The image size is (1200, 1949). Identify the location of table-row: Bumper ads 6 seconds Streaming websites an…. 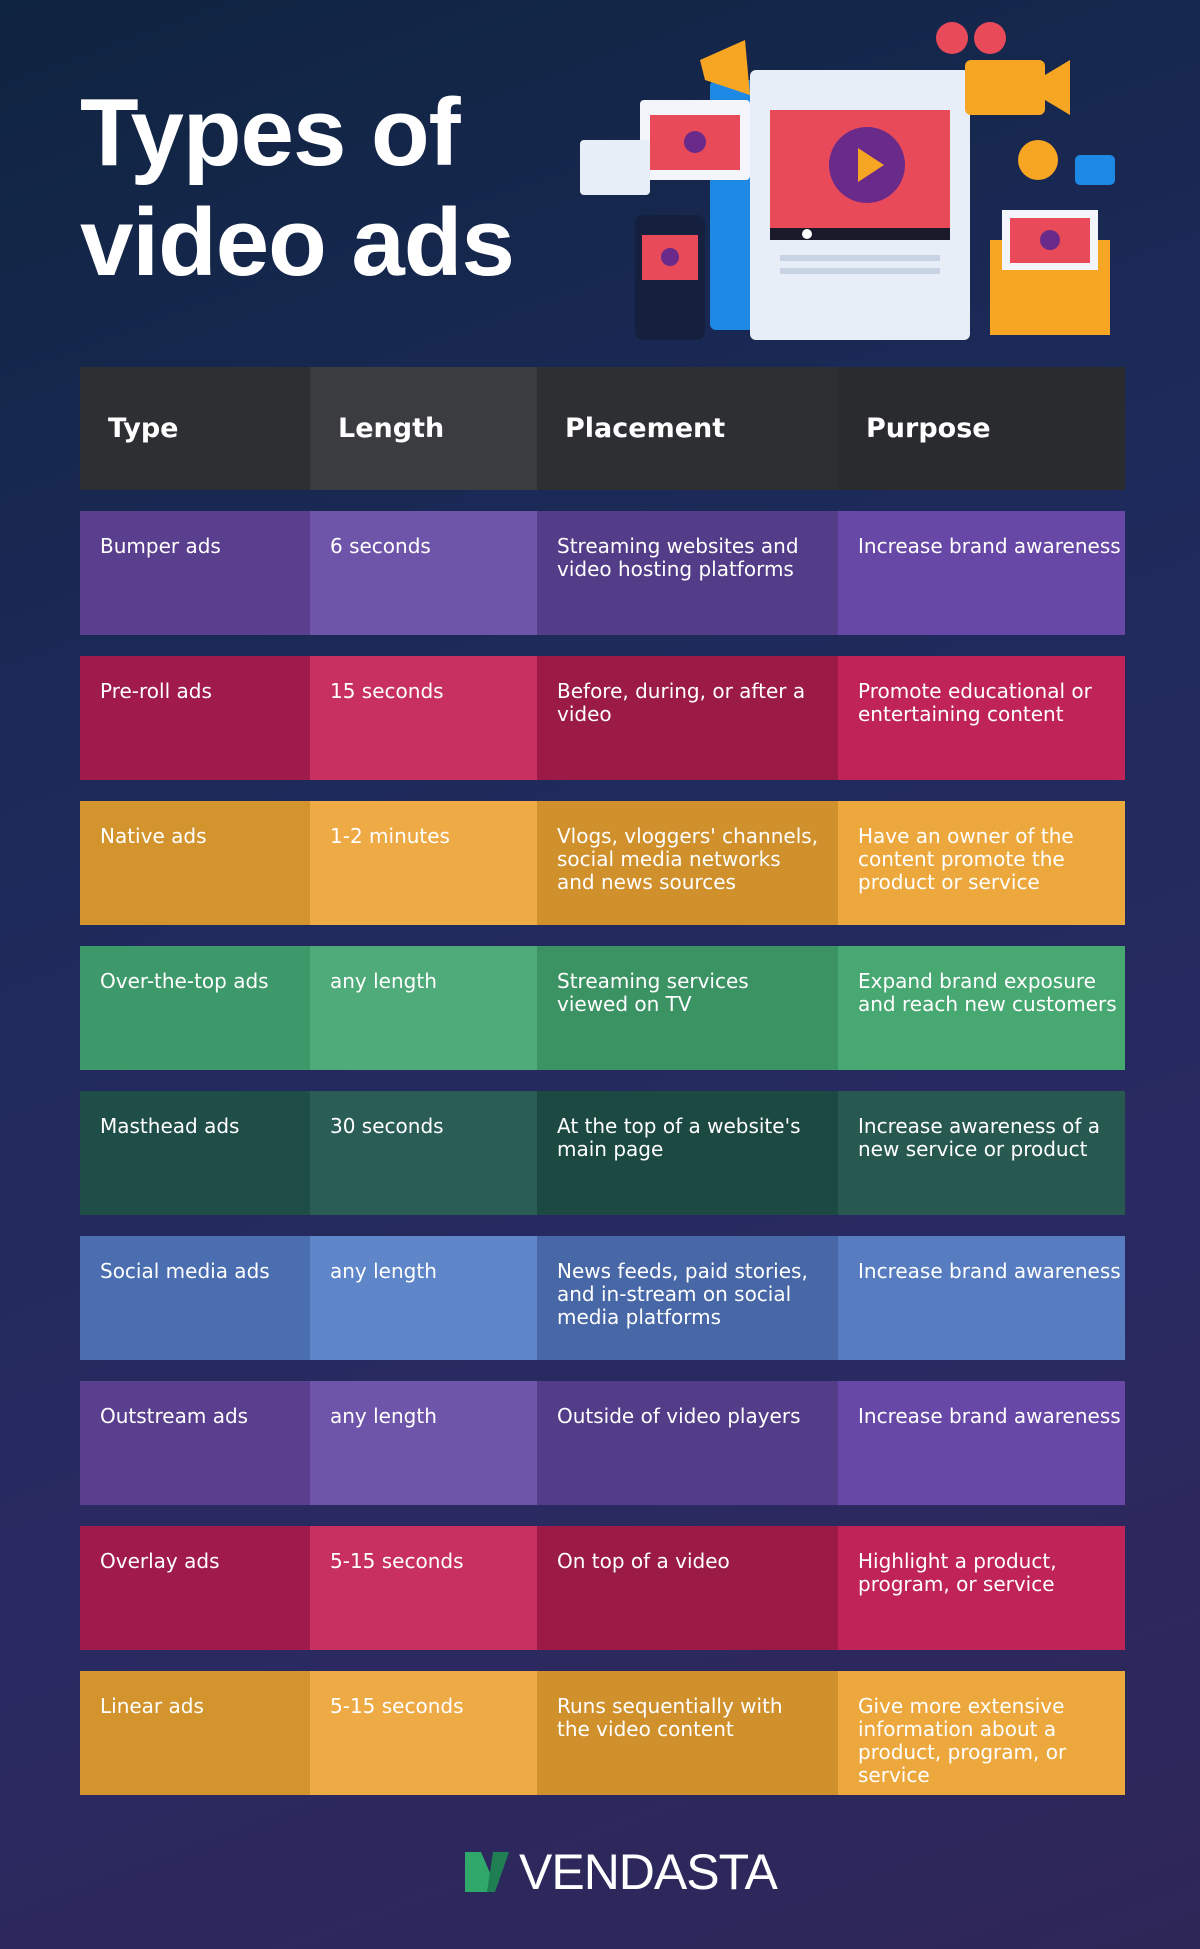
(602, 573).